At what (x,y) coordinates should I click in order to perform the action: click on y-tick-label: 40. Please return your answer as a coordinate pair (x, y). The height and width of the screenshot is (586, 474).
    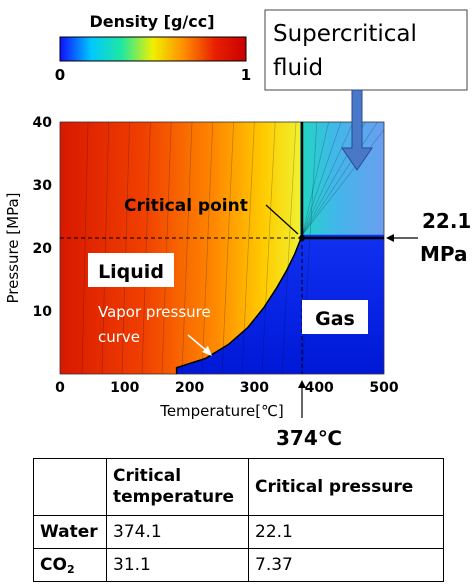
    Looking at the image, I should click on (43, 123).